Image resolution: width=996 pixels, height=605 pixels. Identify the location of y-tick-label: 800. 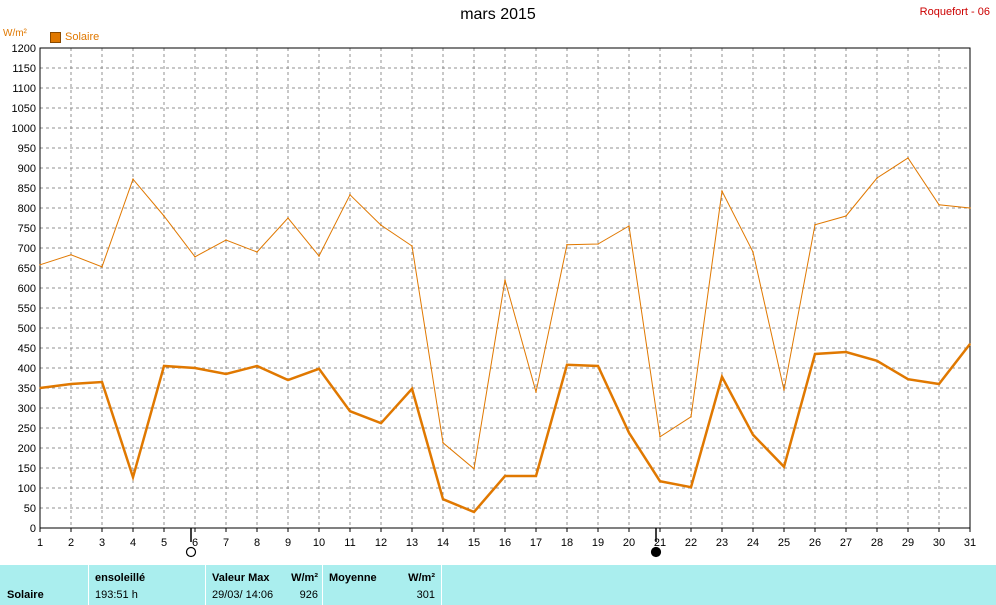
(27, 209).